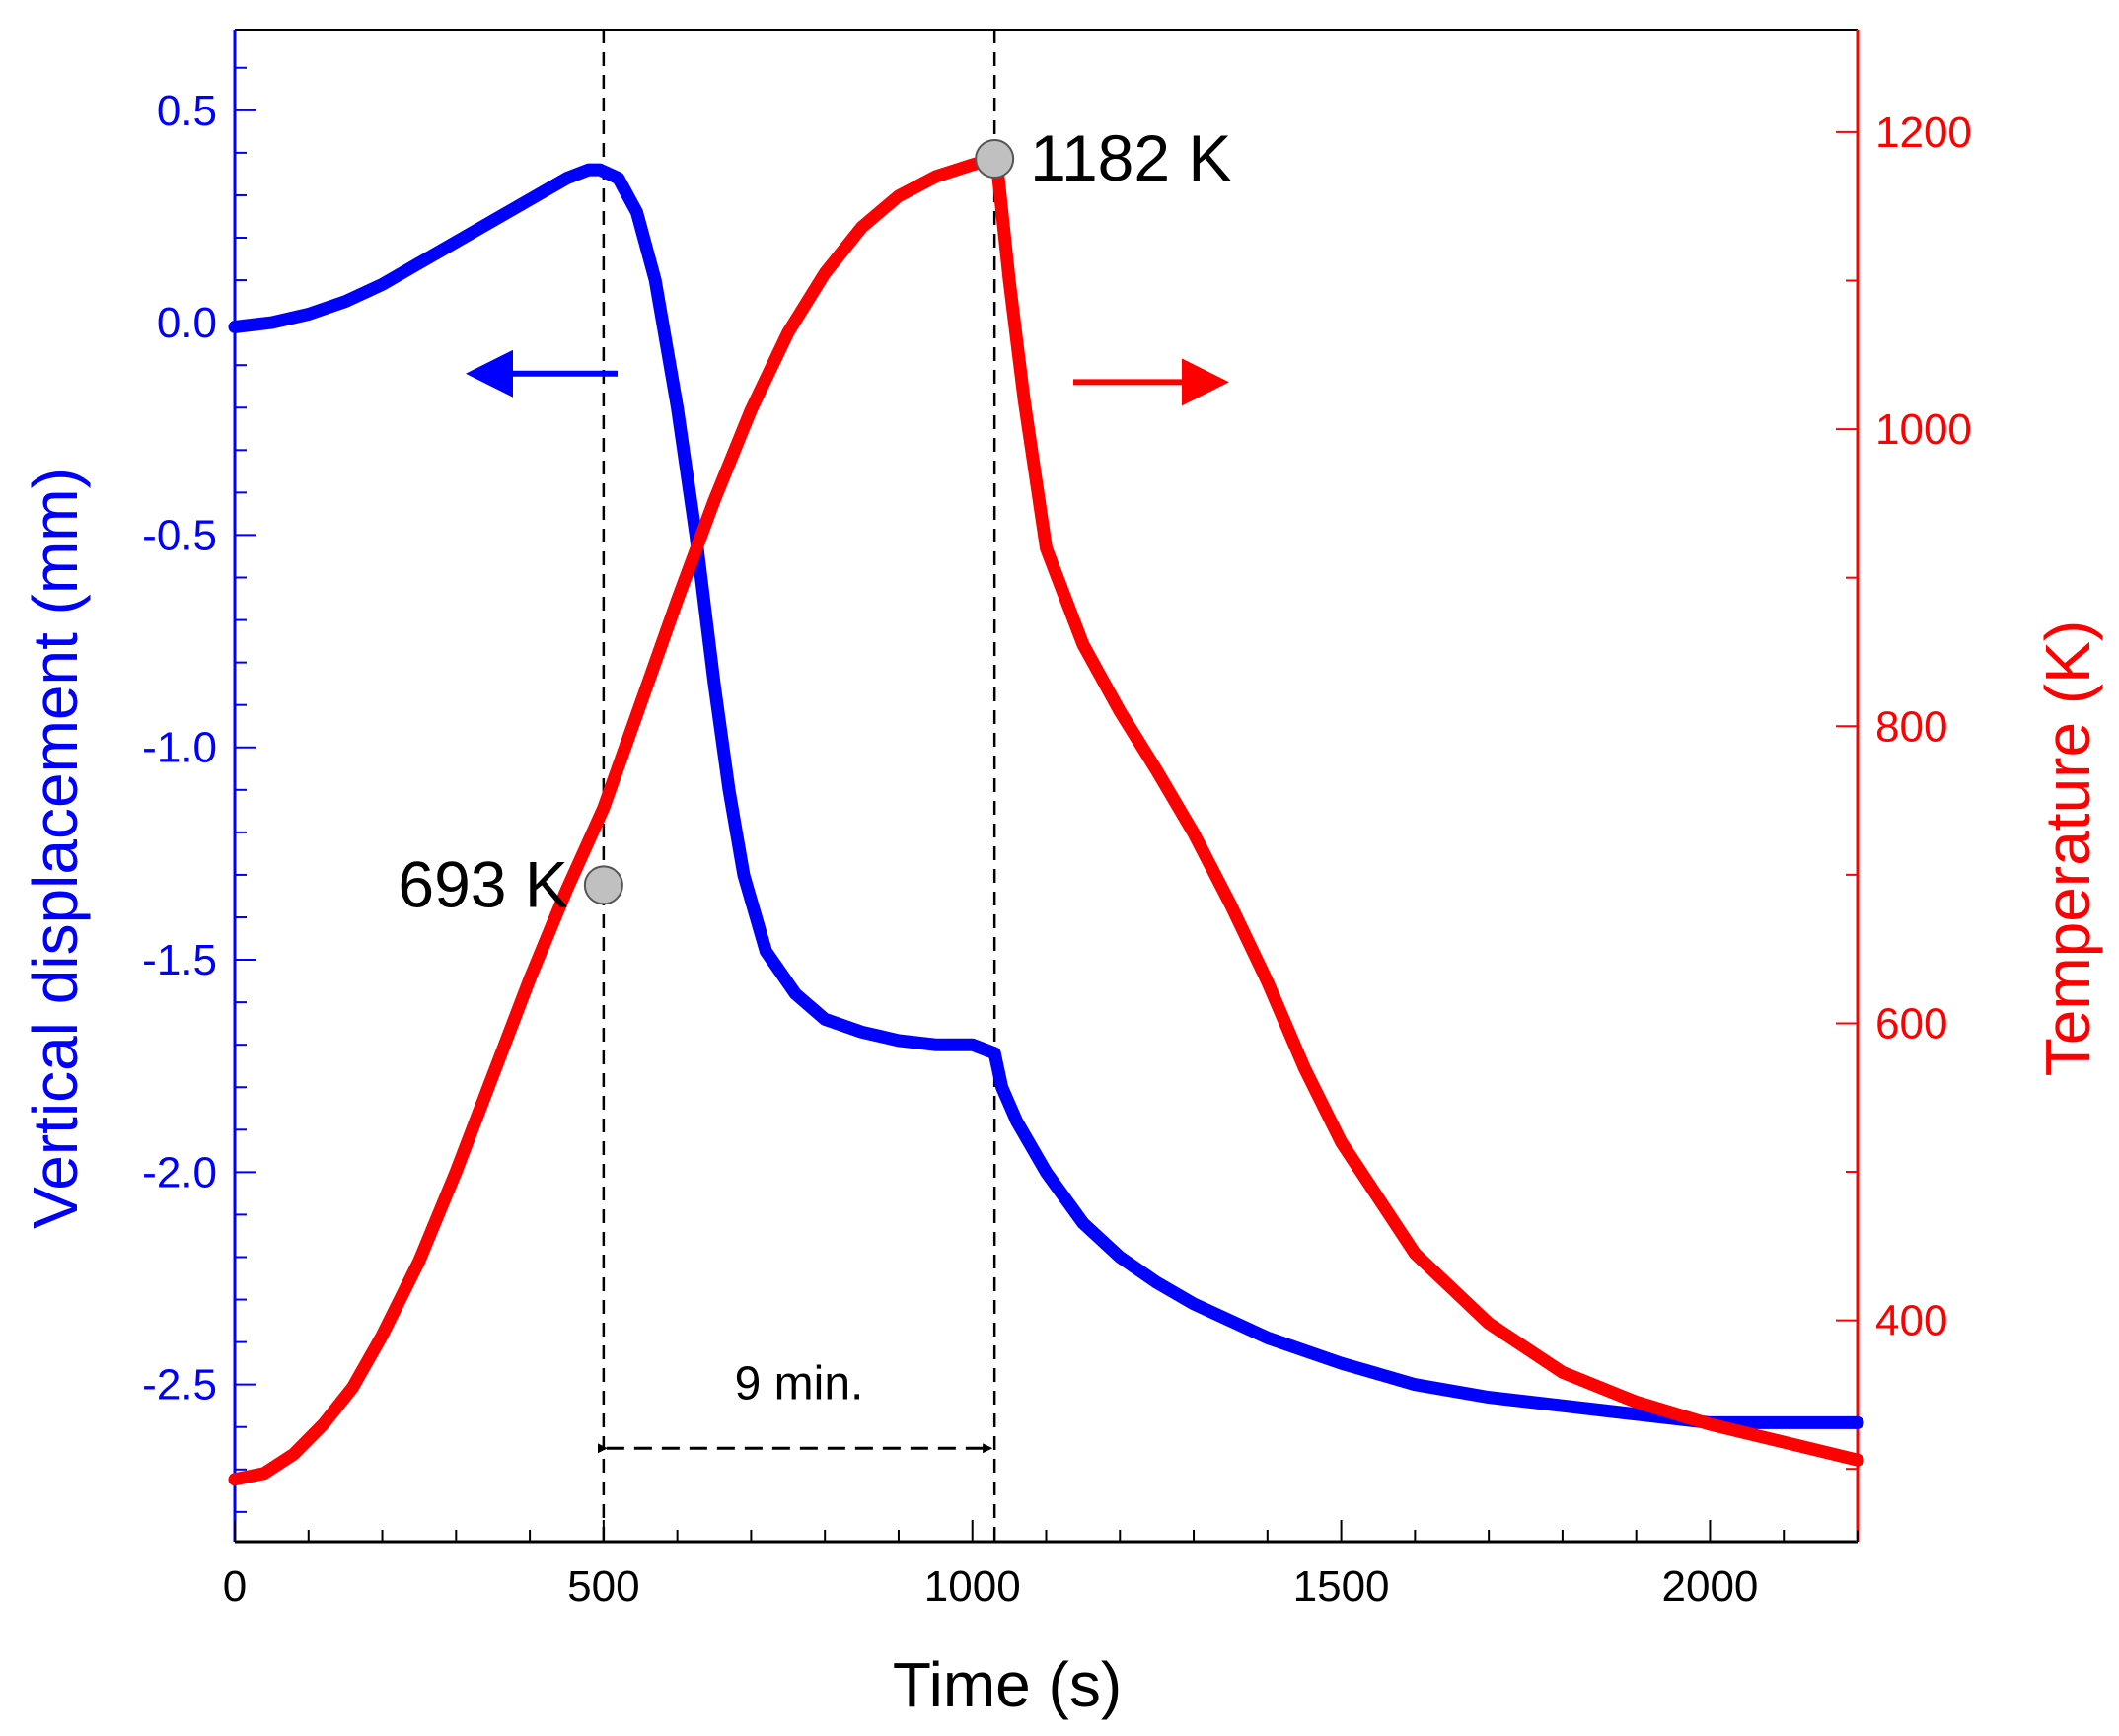 Image resolution: width=2119 pixels, height=1736 pixels. I want to click on y-left-tick-label: 0.0, so click(187, 323).